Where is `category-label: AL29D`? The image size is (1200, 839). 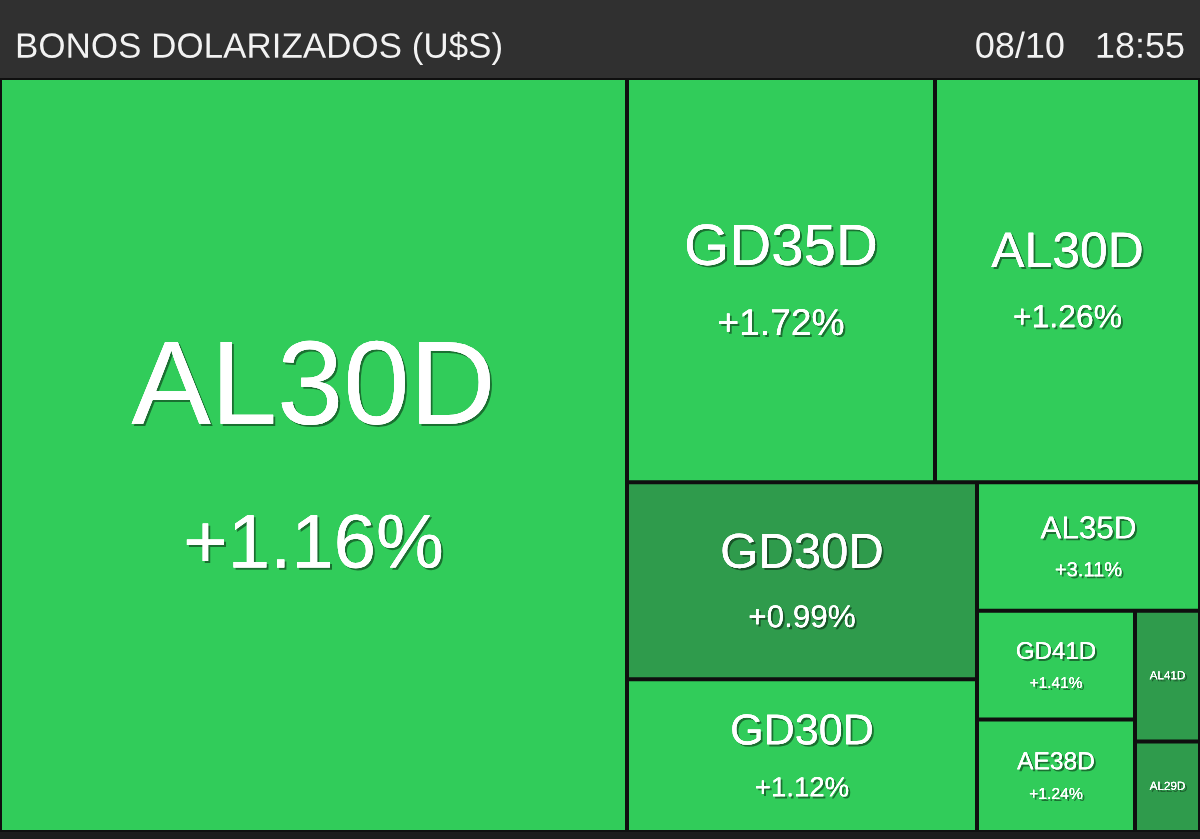
category-label: AL29D is located at coordinates (1168, 786).